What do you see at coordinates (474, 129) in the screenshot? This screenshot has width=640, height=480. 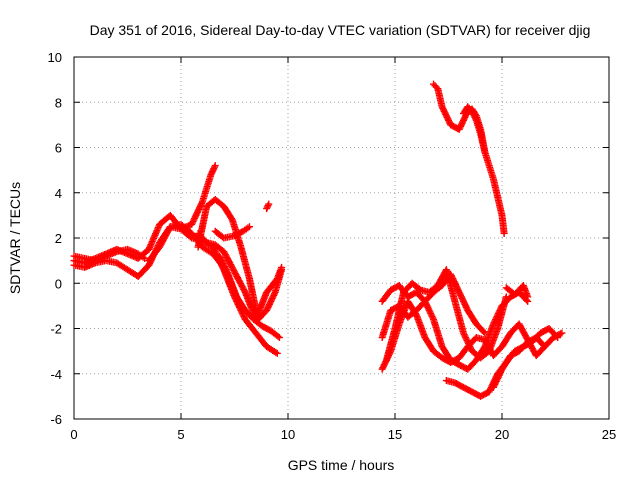 I see `series-sat-r` at bounding box center [474, 129].